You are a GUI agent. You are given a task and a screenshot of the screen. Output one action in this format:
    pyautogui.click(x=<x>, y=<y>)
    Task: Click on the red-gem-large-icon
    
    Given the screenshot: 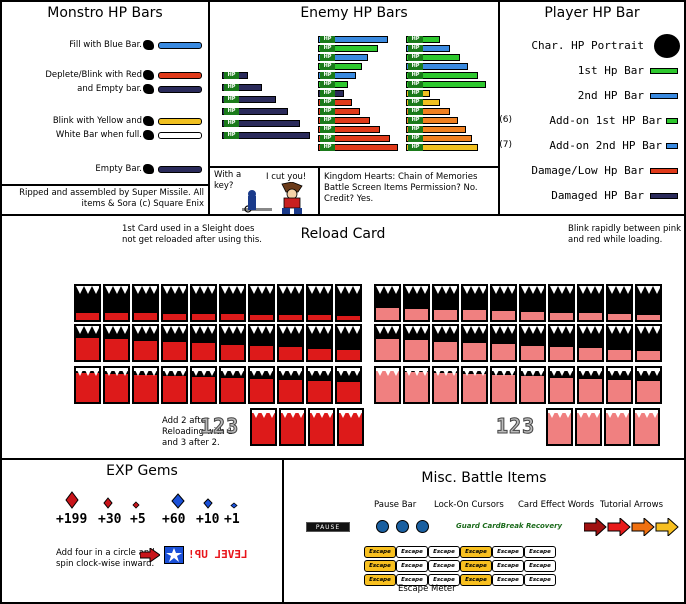 What is the action you would take?
    pyautogui.click(x=72, y=500)
    